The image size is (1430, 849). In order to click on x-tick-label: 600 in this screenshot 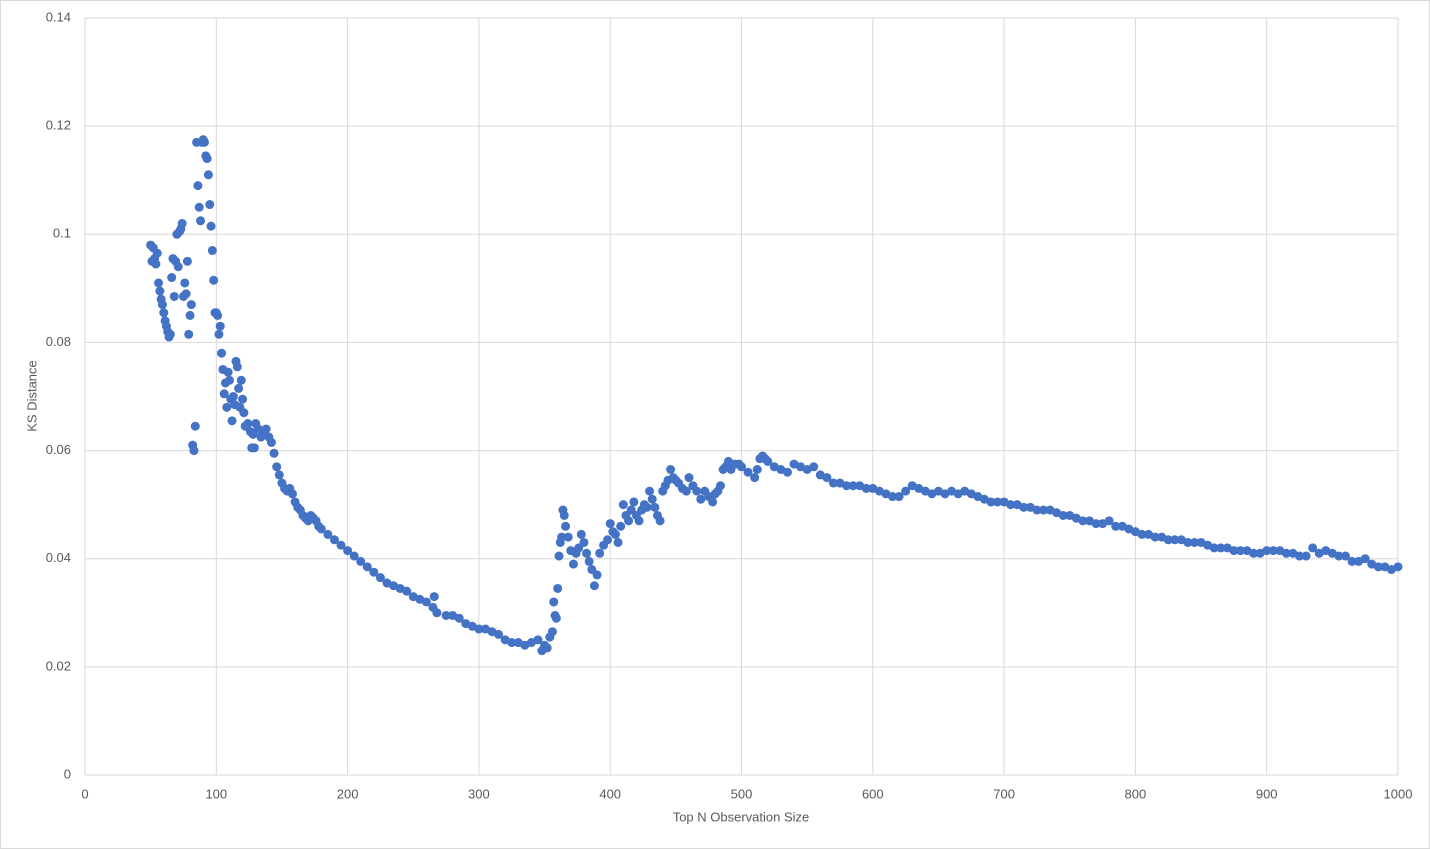, I will do `click(873, 793)`.